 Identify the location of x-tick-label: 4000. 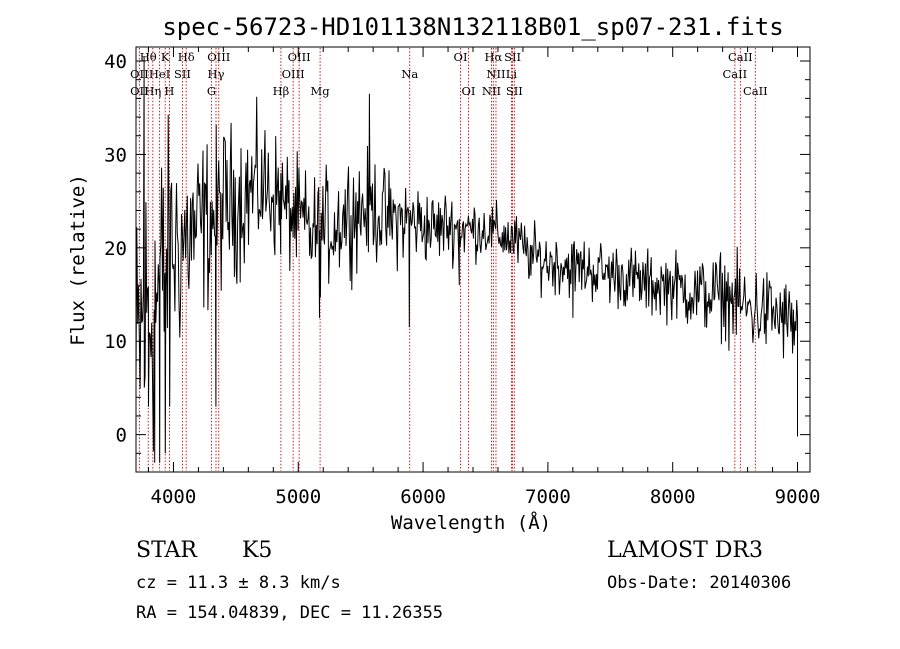
(174, 497).